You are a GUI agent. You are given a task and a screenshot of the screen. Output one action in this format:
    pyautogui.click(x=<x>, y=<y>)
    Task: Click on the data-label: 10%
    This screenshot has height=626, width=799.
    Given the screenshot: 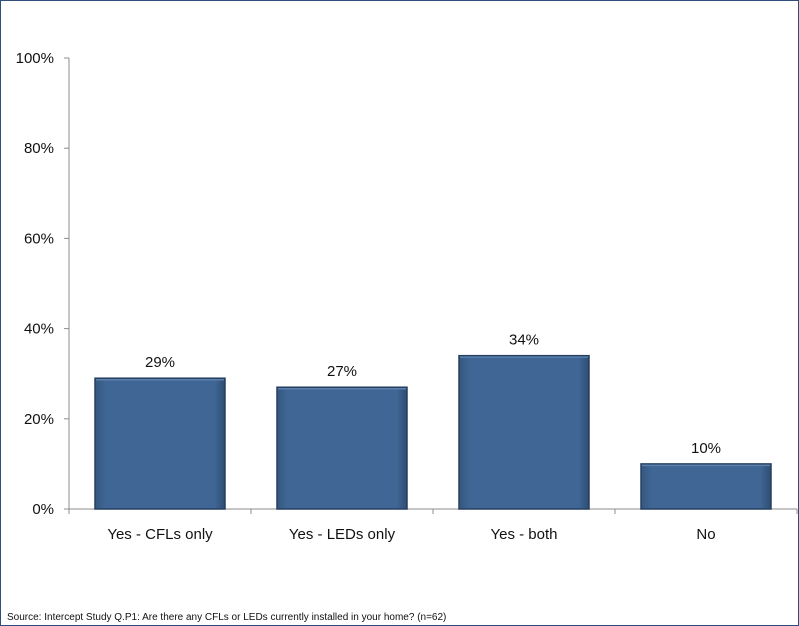 What is the action you would take?
    pyautogui.click(x=706, y=448)
    